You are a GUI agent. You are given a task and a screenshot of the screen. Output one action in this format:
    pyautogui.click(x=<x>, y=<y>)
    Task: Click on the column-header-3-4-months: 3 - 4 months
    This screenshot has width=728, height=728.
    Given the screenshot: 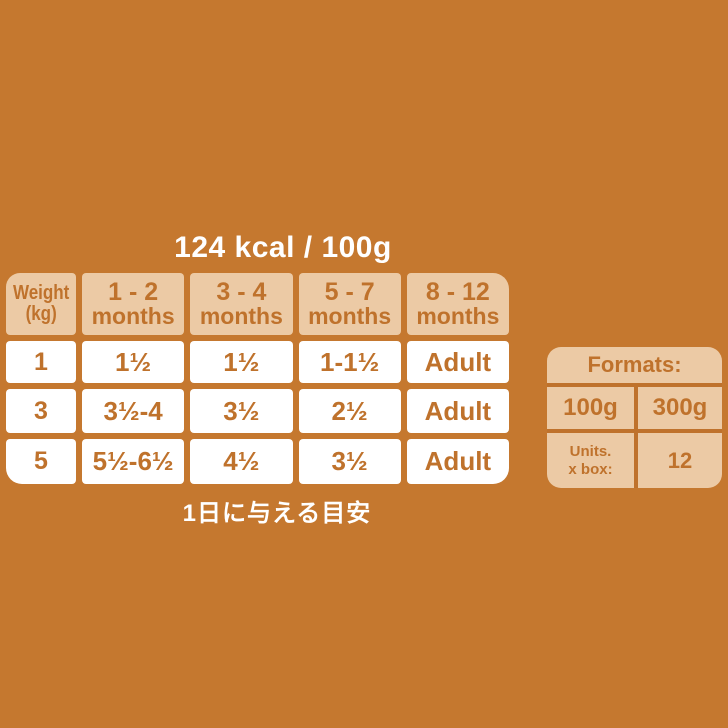 What is the action you would take?
    pyautogui.click(x=241, y=304)
    